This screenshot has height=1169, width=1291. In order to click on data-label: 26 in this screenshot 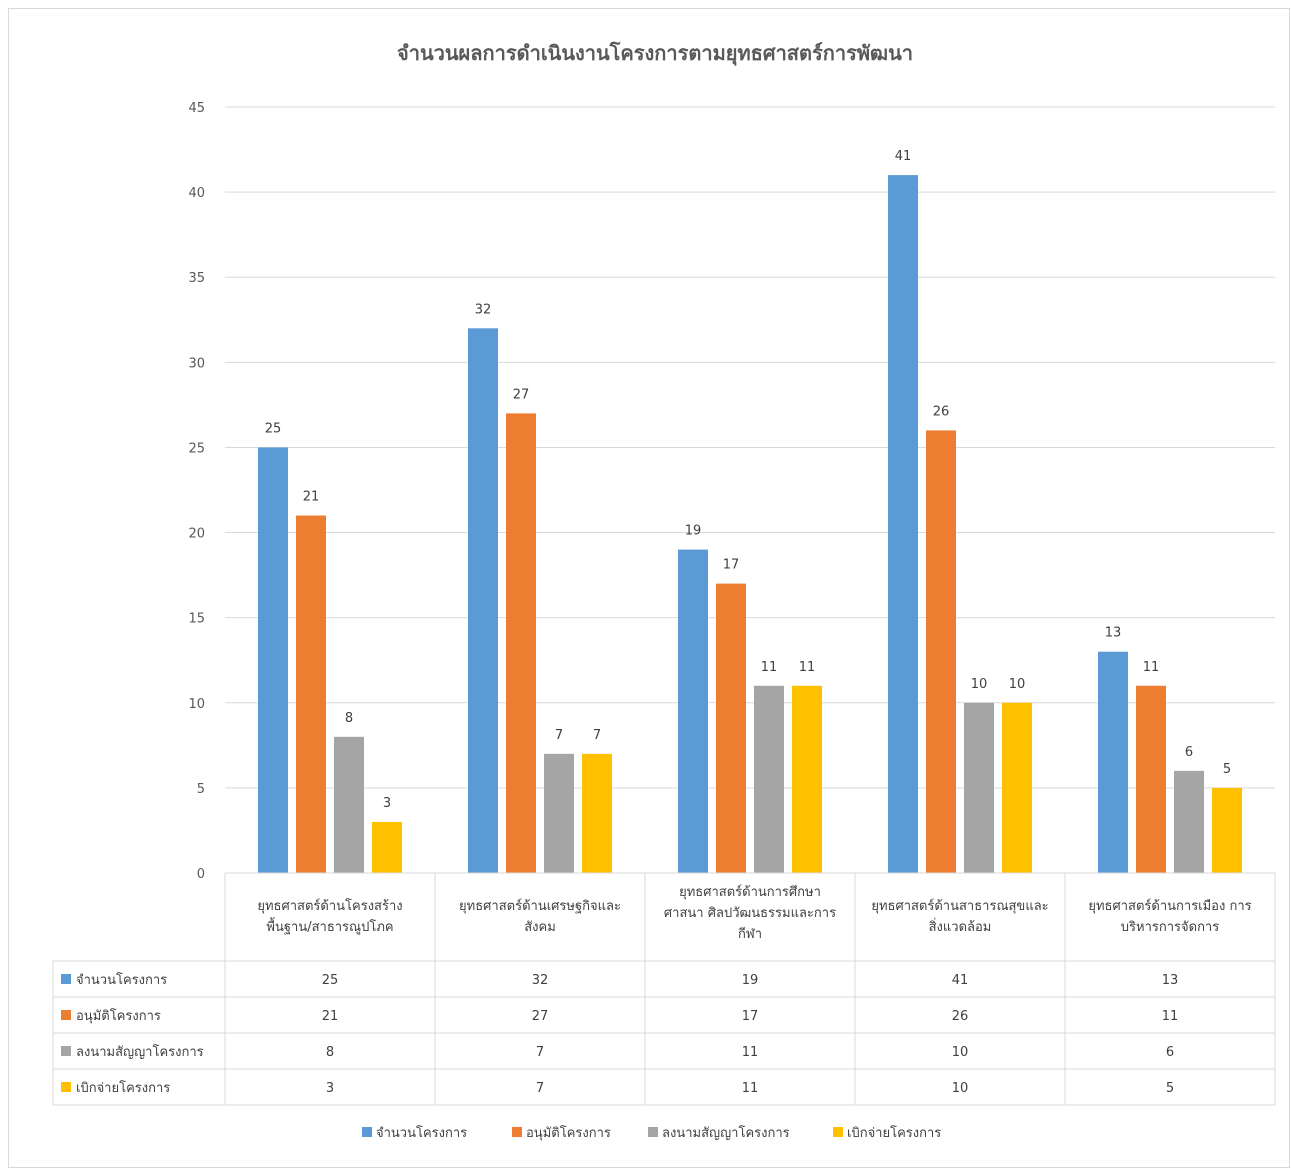, I will do `click(941, 411)`.